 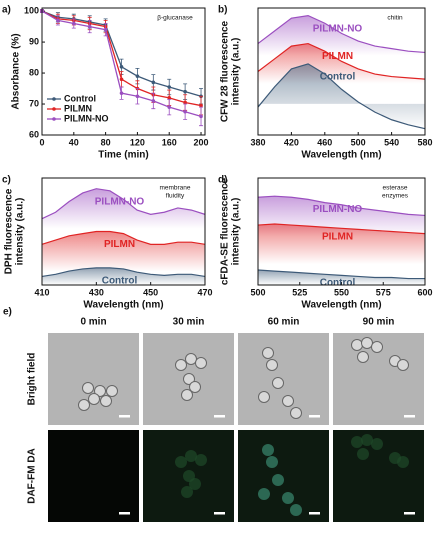 I want to click on column-header: 30 min, so click(x=189, y=322).